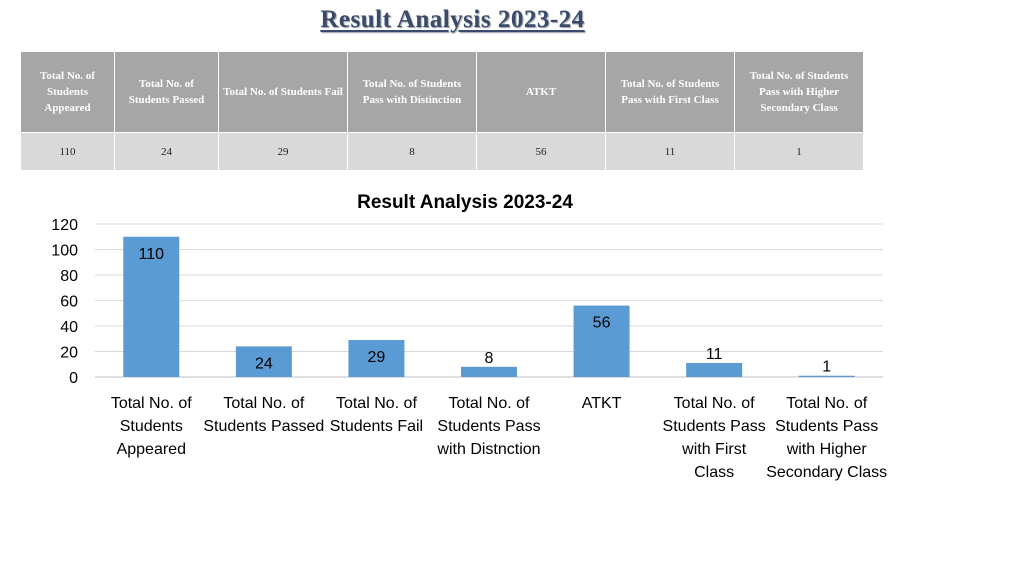 The width and height of the screenshot is (1024, 576). I want to click on y-tick-label: 20, so click(69, 353).